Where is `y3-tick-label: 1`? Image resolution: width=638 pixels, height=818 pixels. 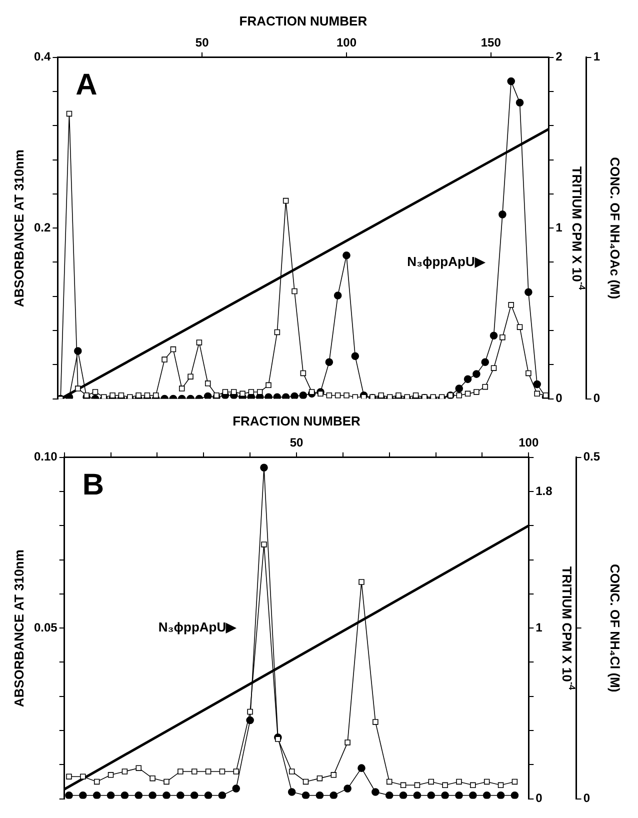
y3-tick-label: 1 is located at coordinates (596, 57).